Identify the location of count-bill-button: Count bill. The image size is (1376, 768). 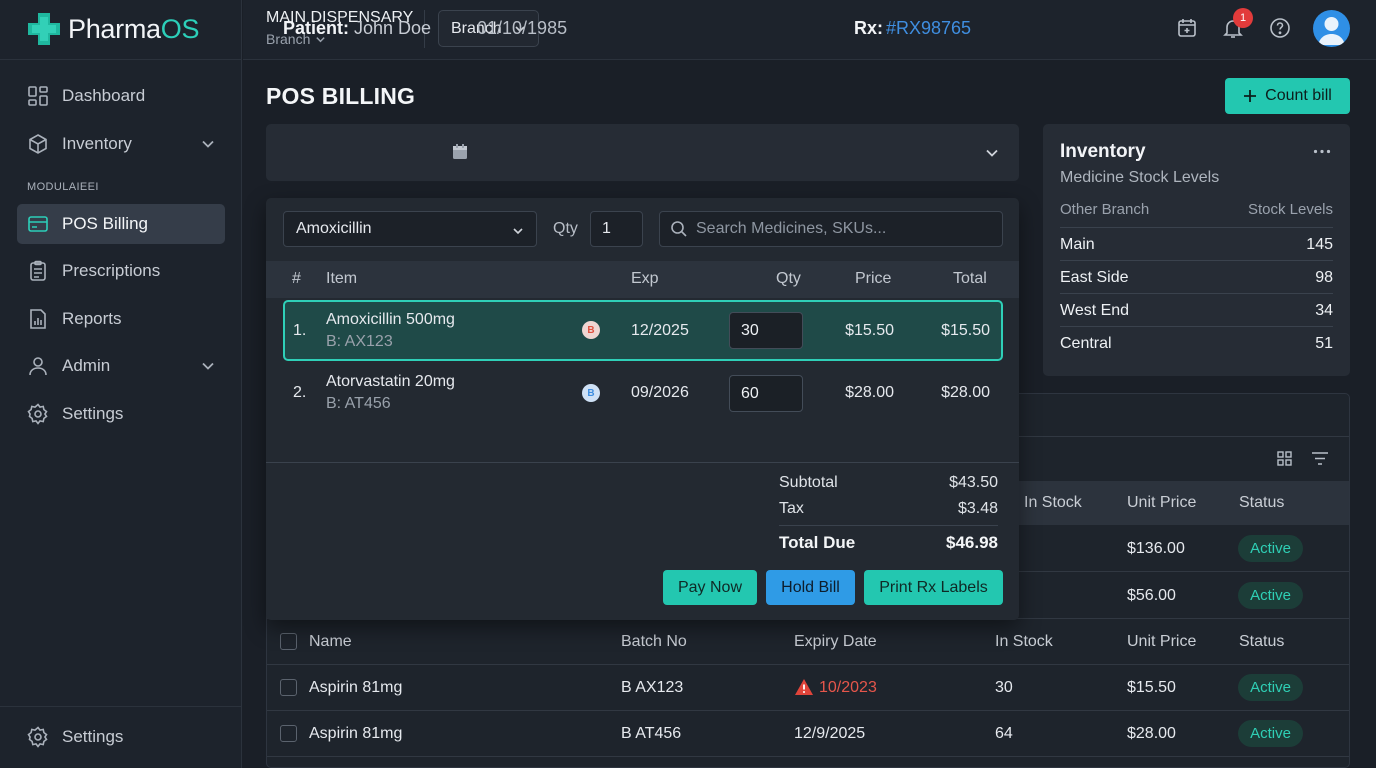
(1287, 96).